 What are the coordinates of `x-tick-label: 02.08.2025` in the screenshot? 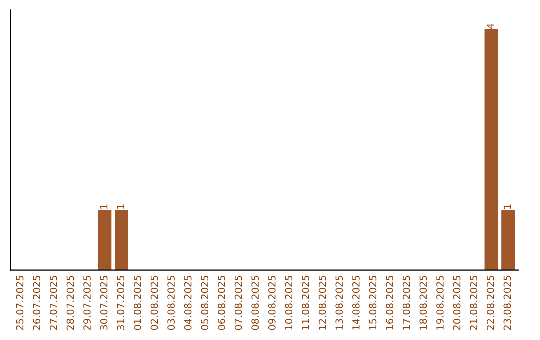 It's located at (154, 303).